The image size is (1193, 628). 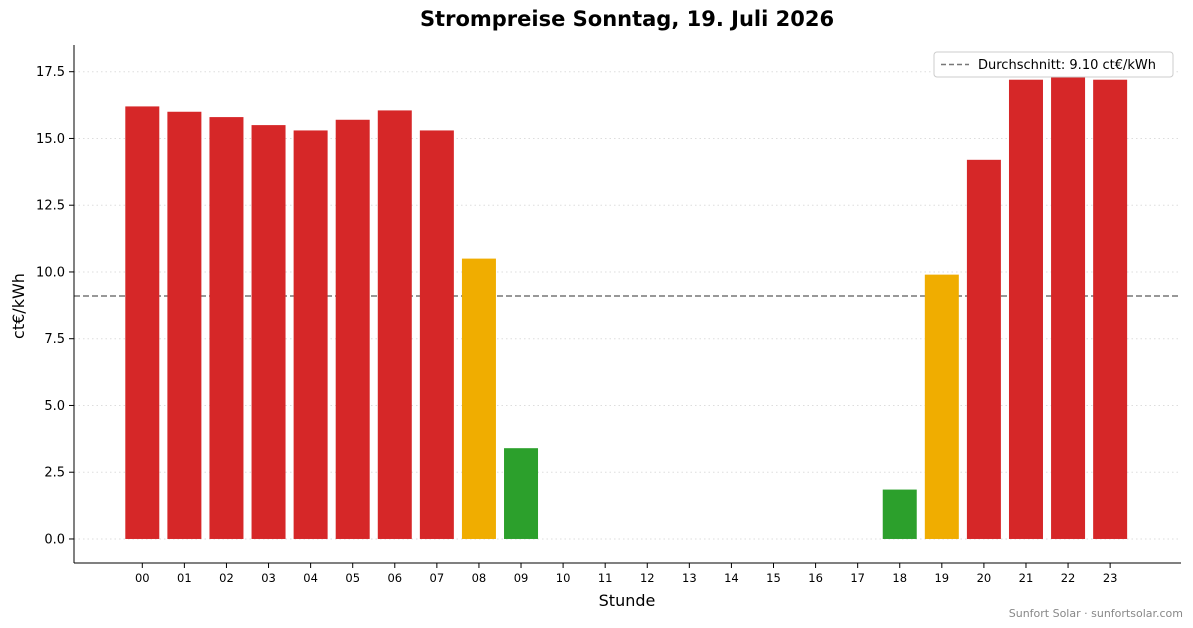 What do you see at coordinates (50, 139) in the screenshot?
I see `y-tick-label: 15.0` at bounding box center [50, 139].